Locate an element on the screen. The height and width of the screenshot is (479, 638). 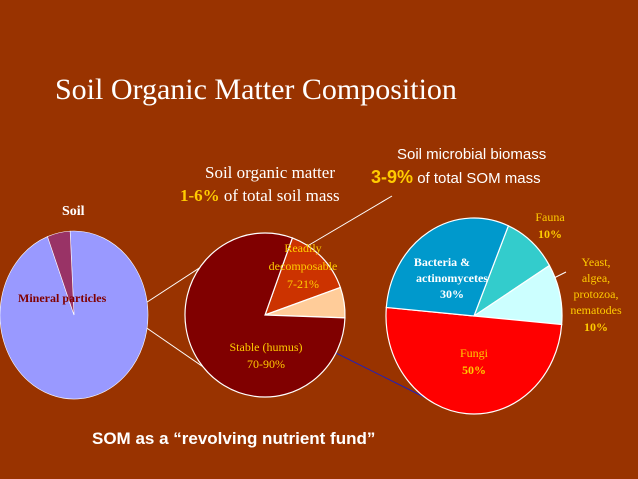
fungi-label: Fungi 50% is located at coordinates (474, 361).